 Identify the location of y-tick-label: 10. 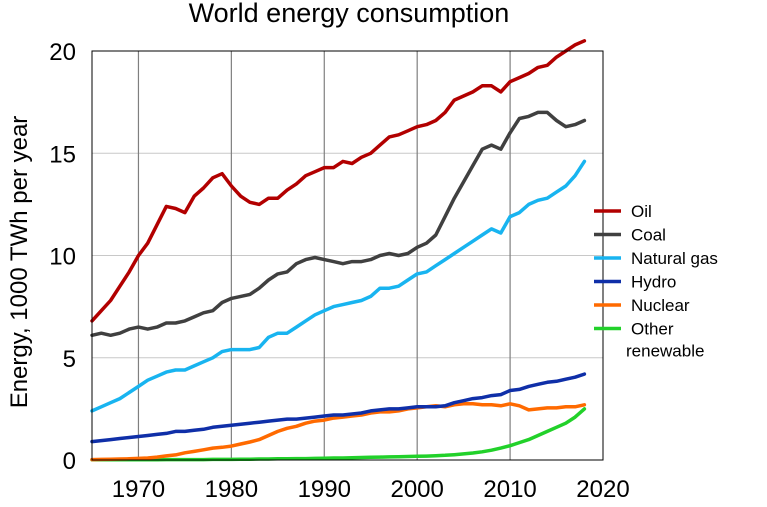
(62, 257).